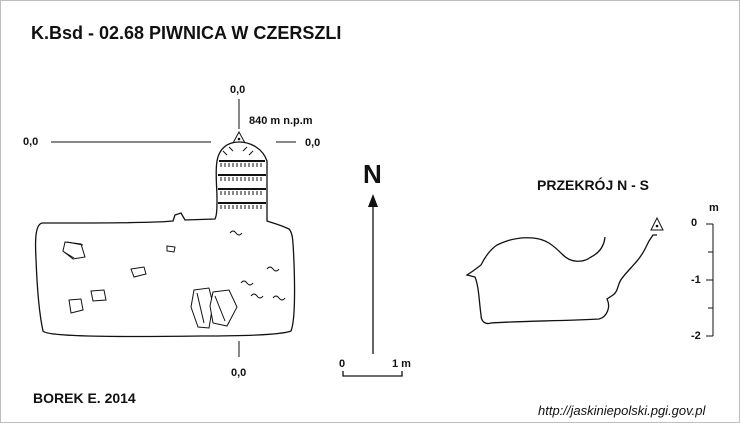 This screenshot has height=423, width=740. What do you see at coordinates (561, 279) in the screenshot?
I see `cross-section-outline` at bounding box center [561, 279].